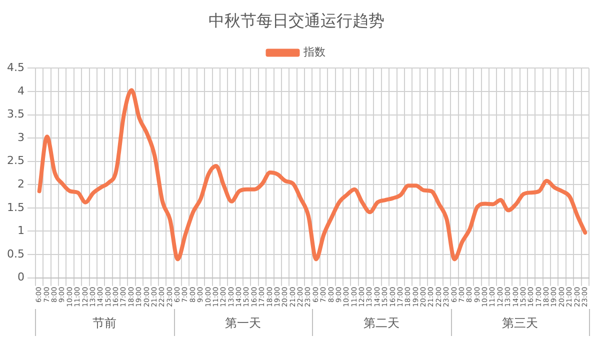  Describe the element at coordinates (520, 323) in the screenshot. I see `text: 第三天` at that location.